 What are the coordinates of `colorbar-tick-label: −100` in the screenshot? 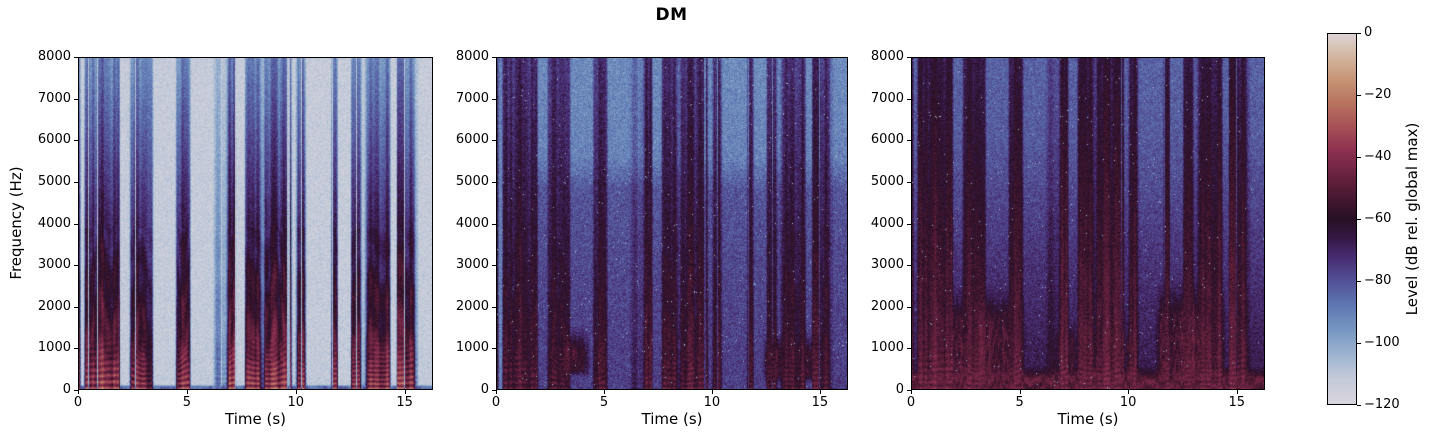 It's located at (1382, 342).